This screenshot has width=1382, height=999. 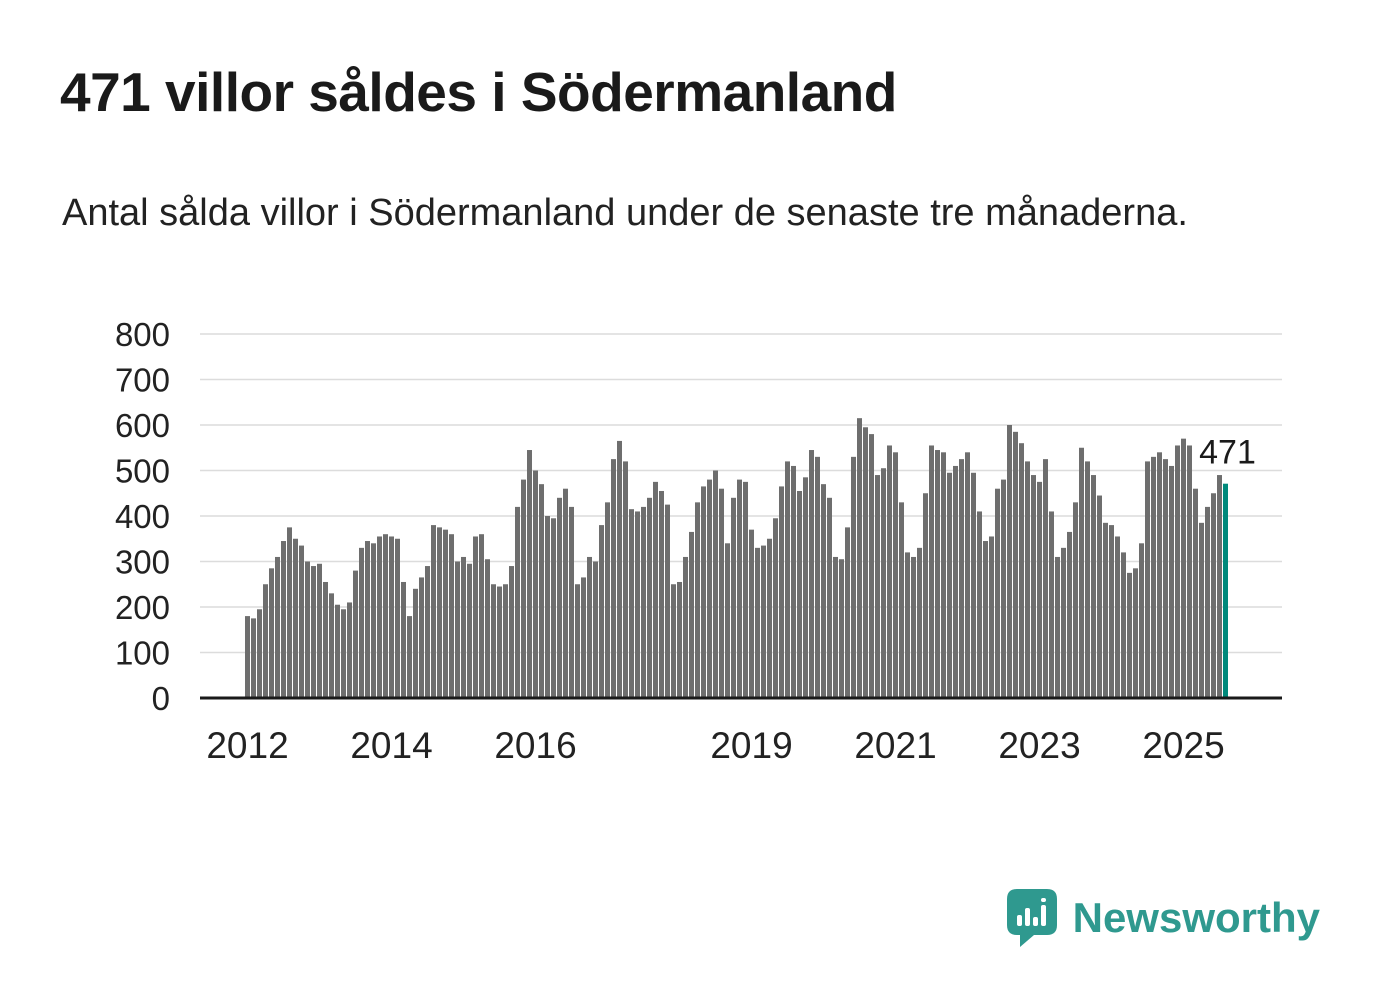 What do you see at coordinates (1183, 745) in the screenshot?
I see `x-tick-label: 2025` at bounding box center [1183, 745].